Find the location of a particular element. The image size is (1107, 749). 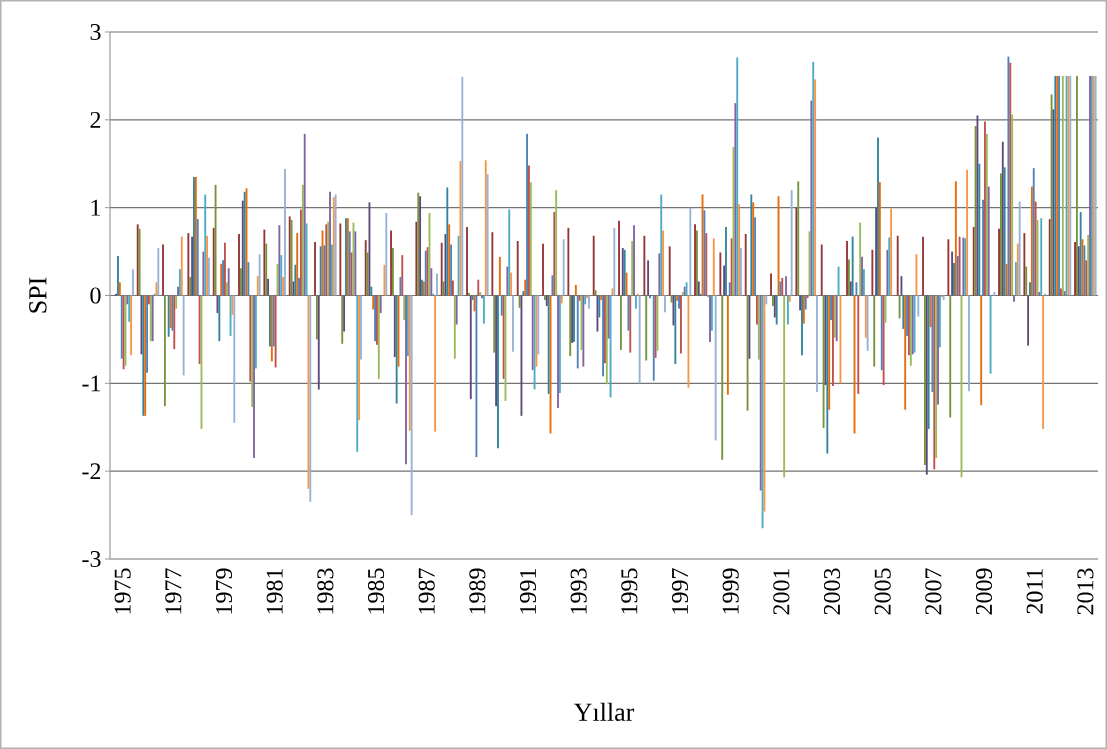

x-tick-label: 1995 is located at coordinates (629, 591).